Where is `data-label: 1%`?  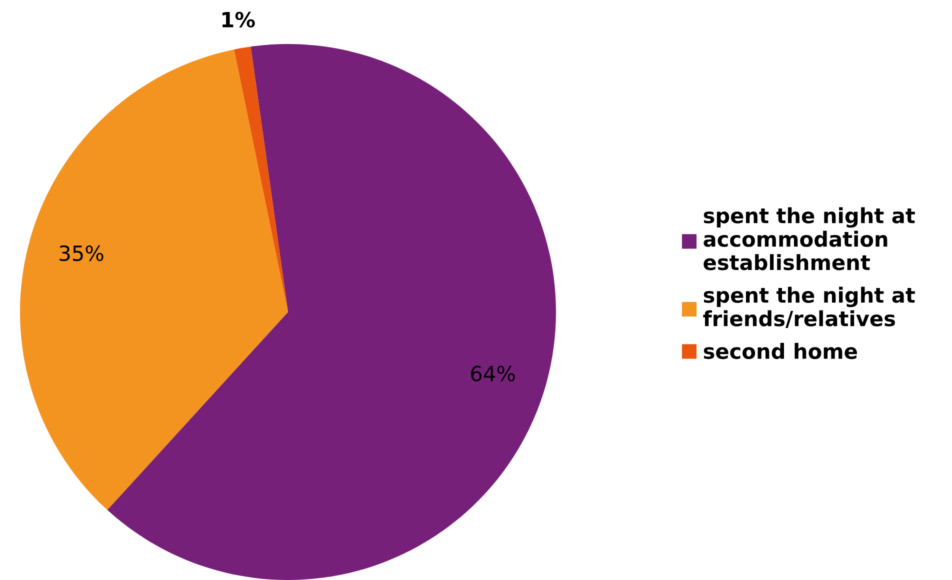 data-label: 1% is located at coordinates (238, 20).